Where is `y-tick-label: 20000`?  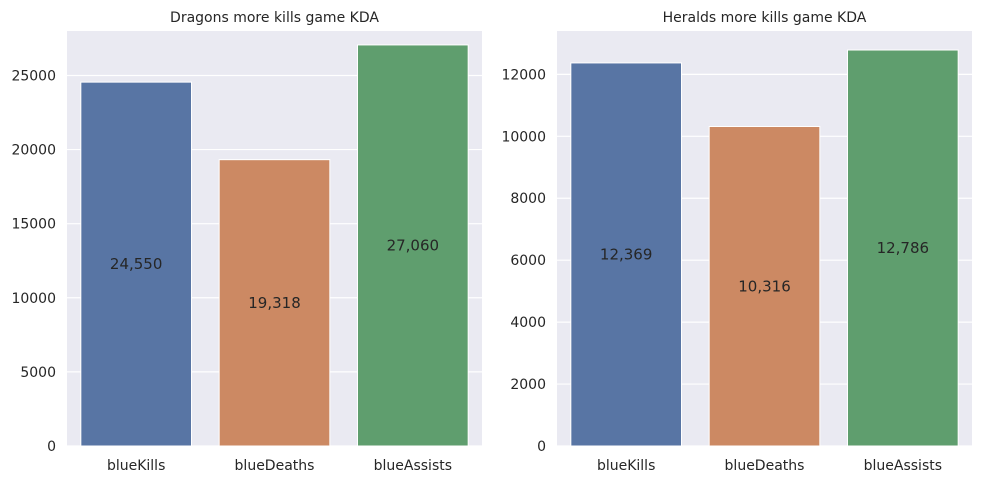
y-tick-label: 20000 is located at coordinates (33, 151).